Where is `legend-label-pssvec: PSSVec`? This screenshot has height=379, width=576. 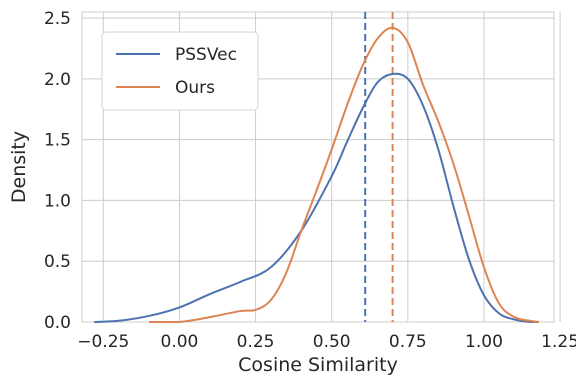 legend-label-pssvec: PSSVec is located at coordinates (206, 55).